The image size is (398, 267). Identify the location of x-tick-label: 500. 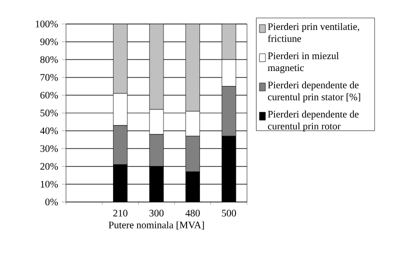
(229, 213).